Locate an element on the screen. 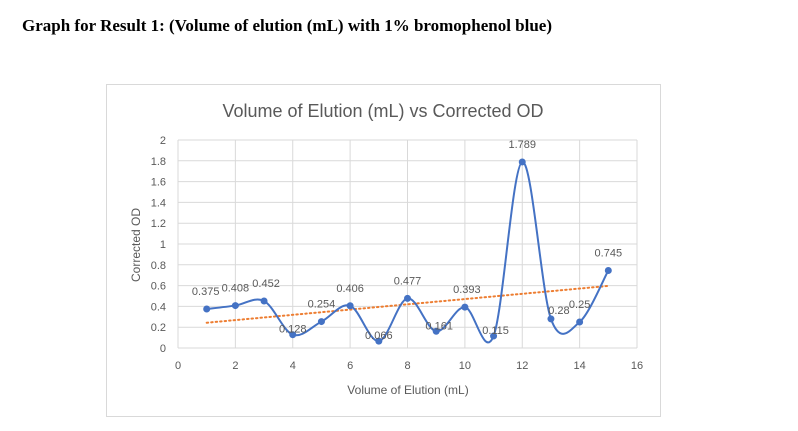 The height and width of the screenshot is (431, 798). data-label: 1.789 is located at coordinates (522, 145).